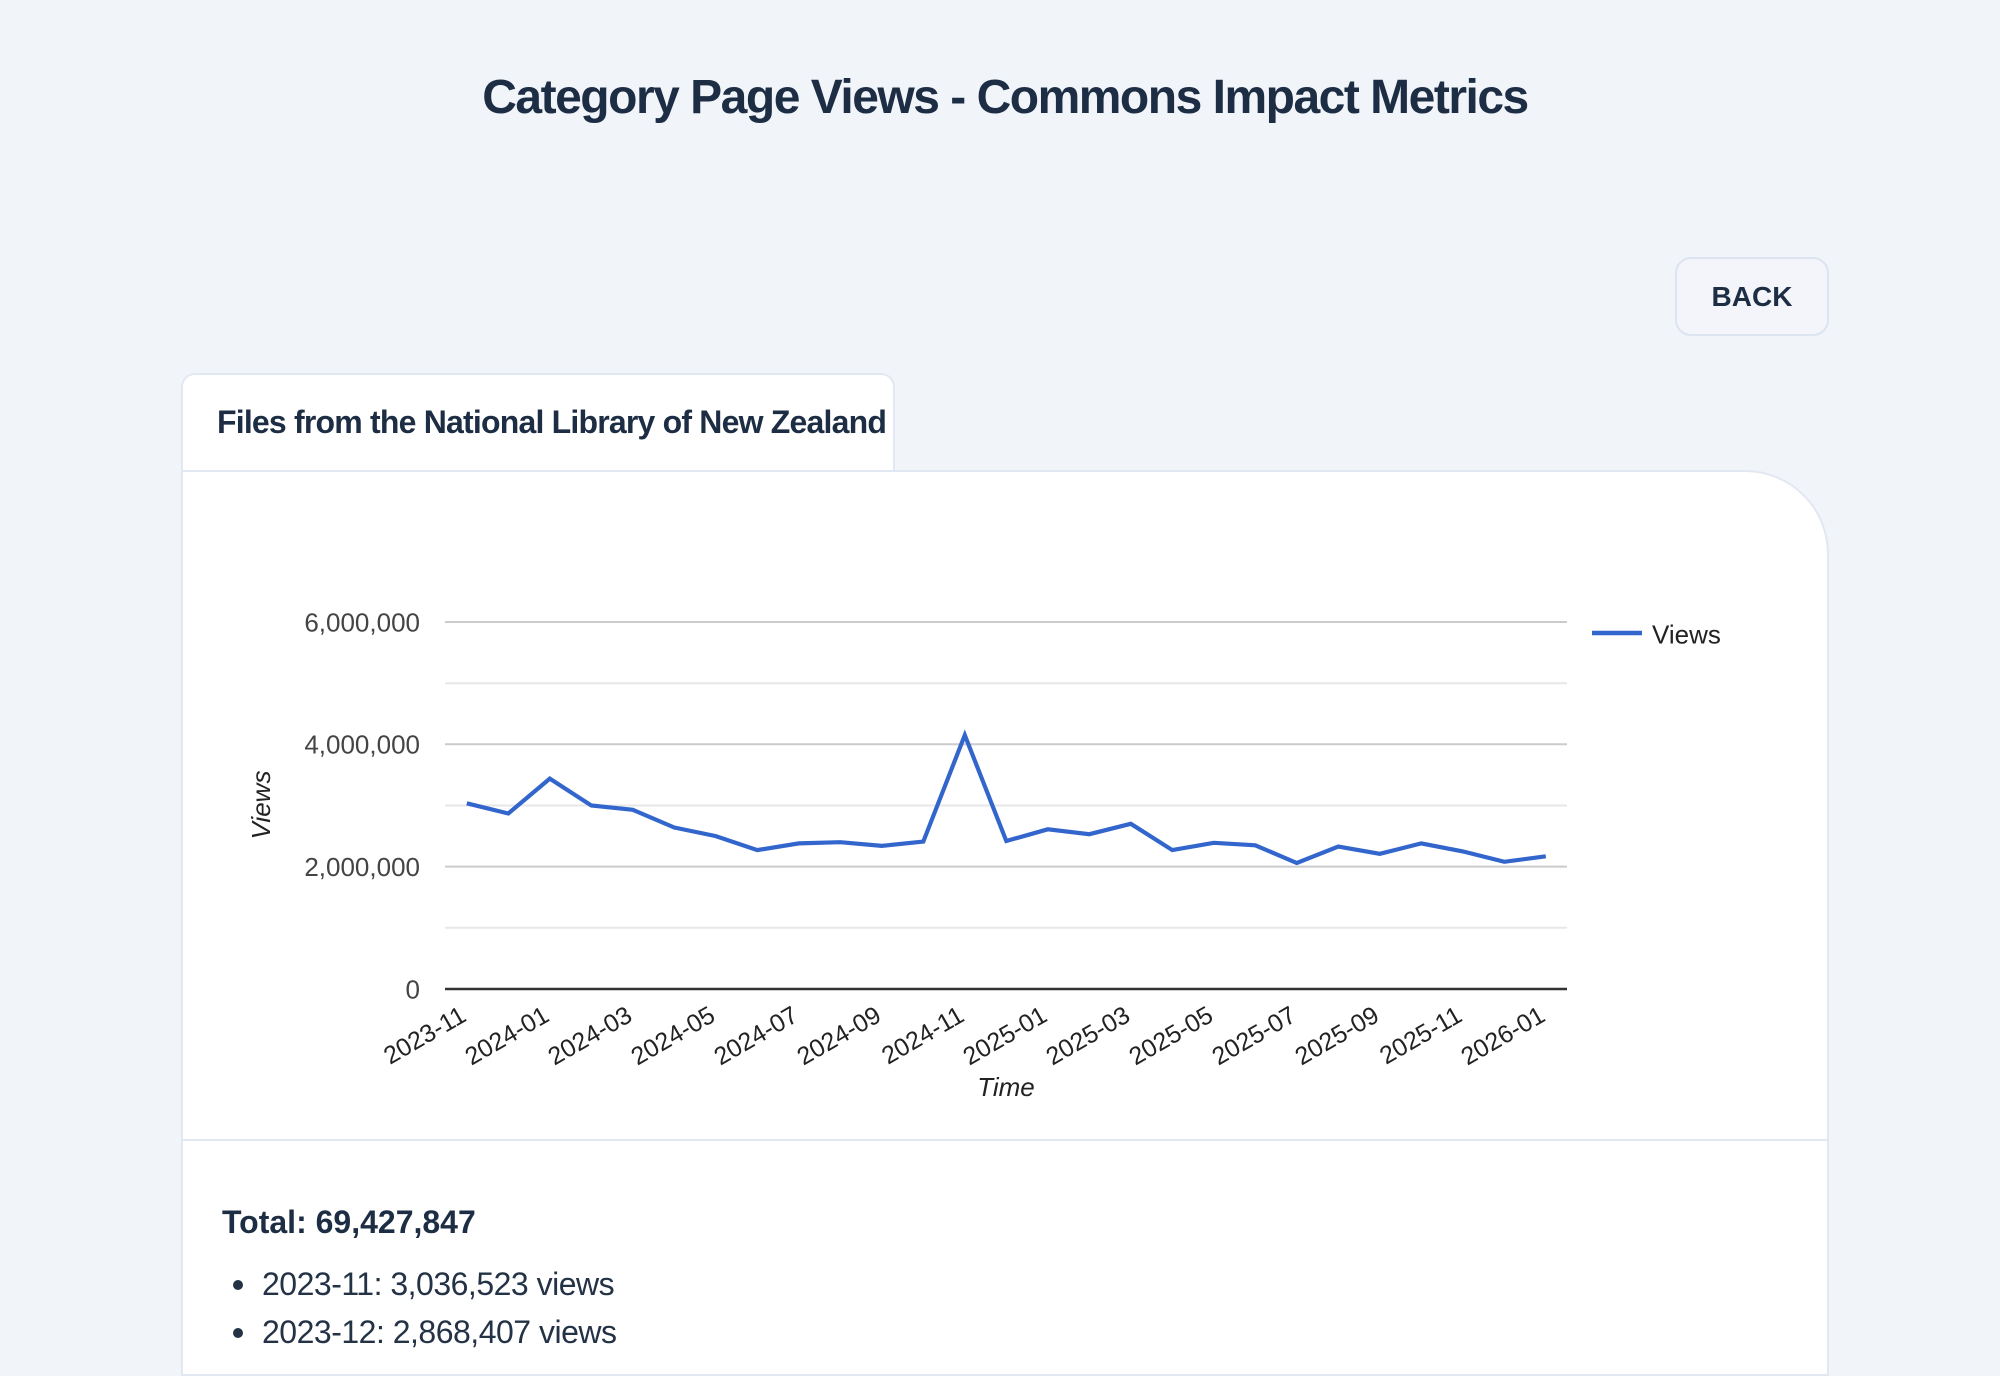 This screenshot has height=1376, width=2000. I want to click on svg-text: 2024-11, so click(923, 1035).